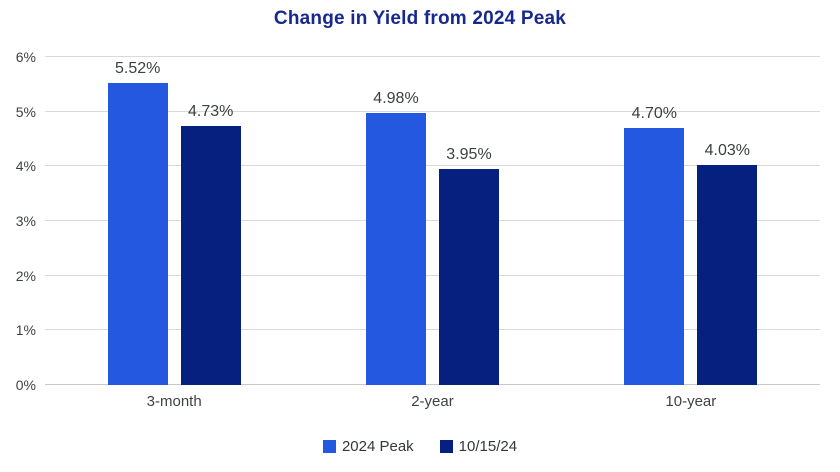  What do you see at coordinates (488, 446) in the screenshot?
I see `legend-label: 10/15/24` at bounding box center [488, 446].